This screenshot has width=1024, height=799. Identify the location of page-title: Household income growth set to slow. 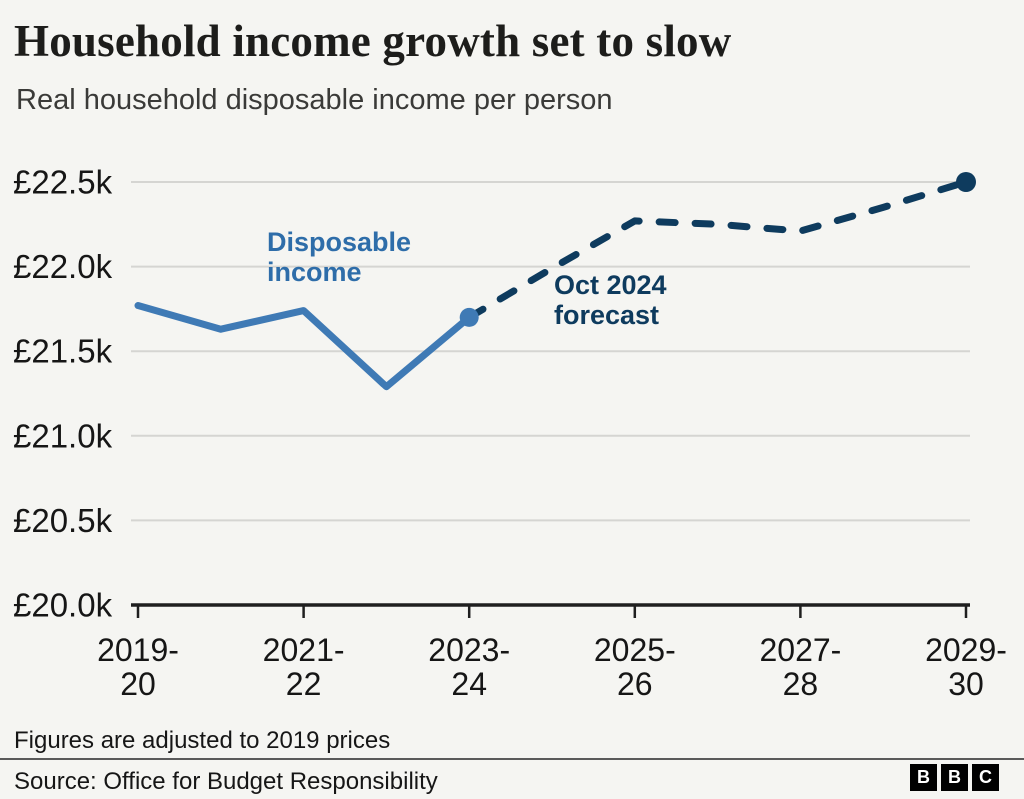
(373, 41).